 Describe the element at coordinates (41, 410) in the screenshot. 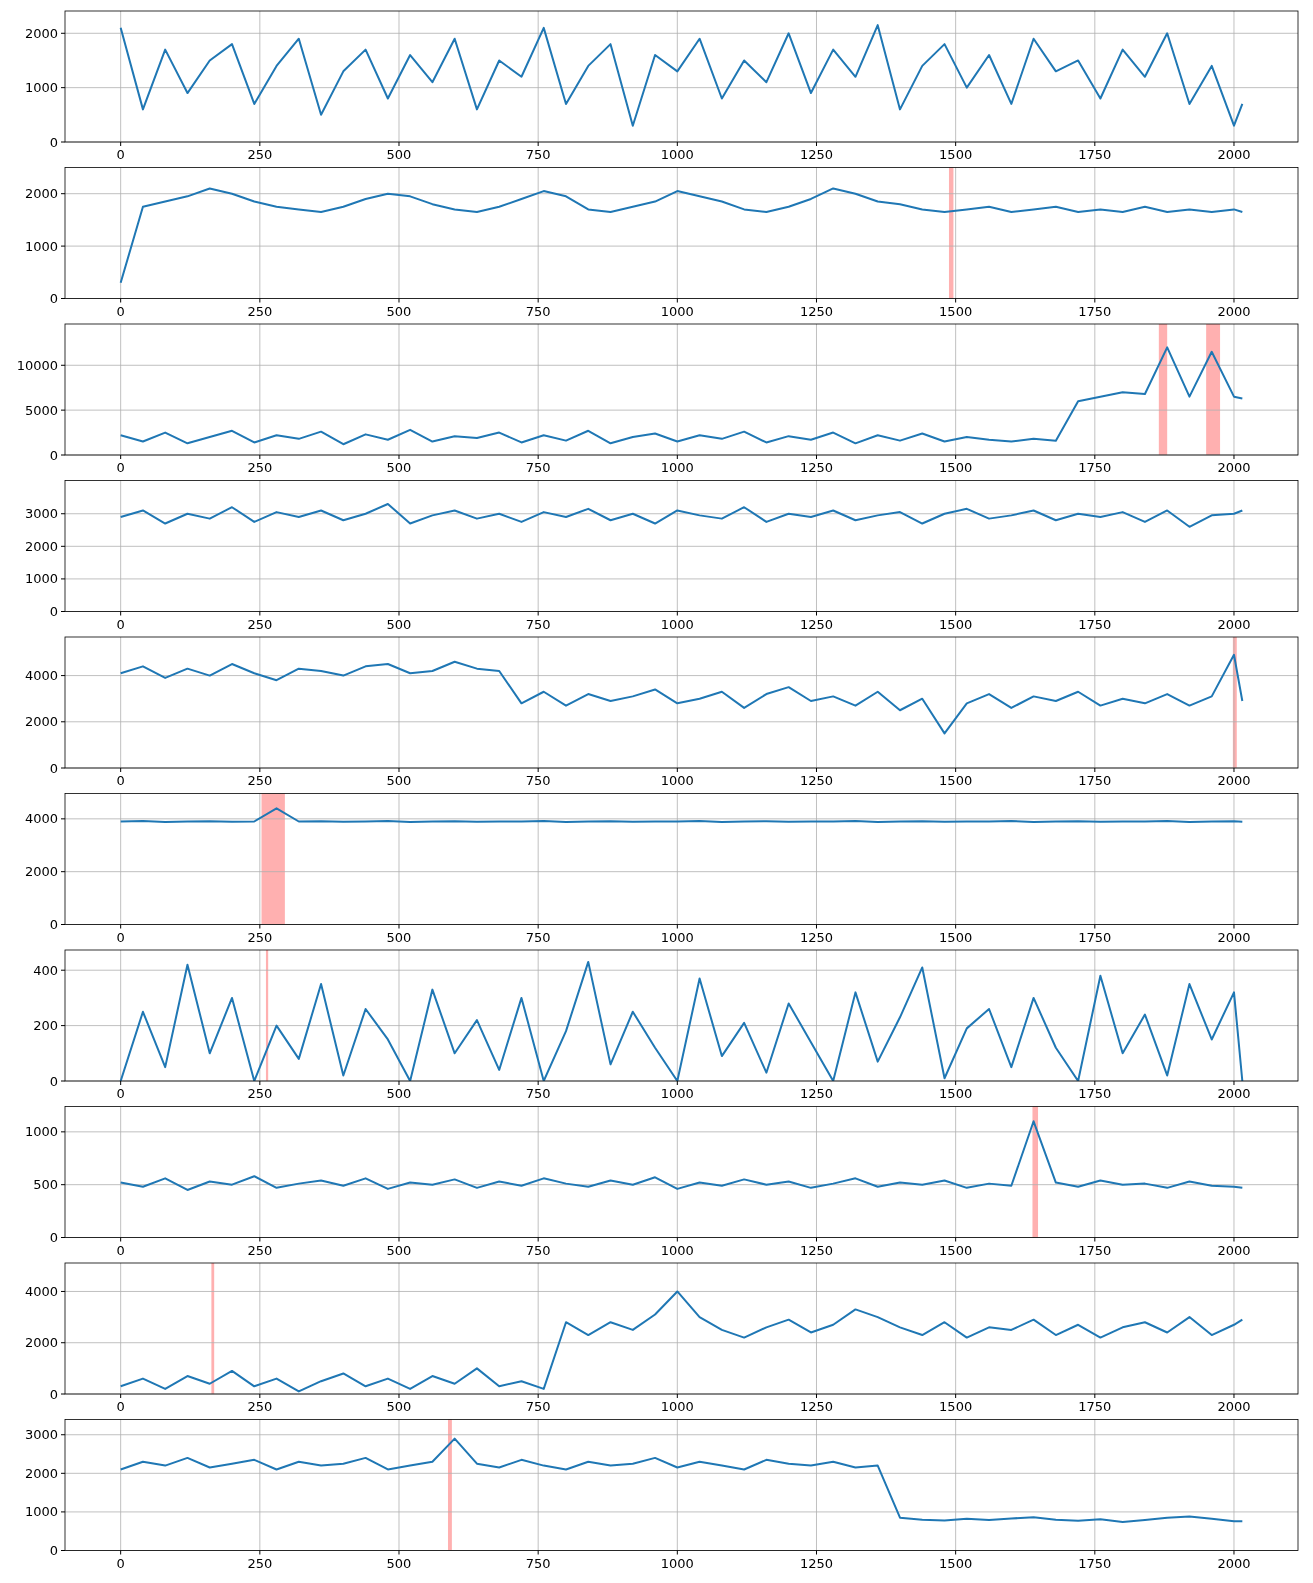

I see `y-tick-label: 5000` at that location.